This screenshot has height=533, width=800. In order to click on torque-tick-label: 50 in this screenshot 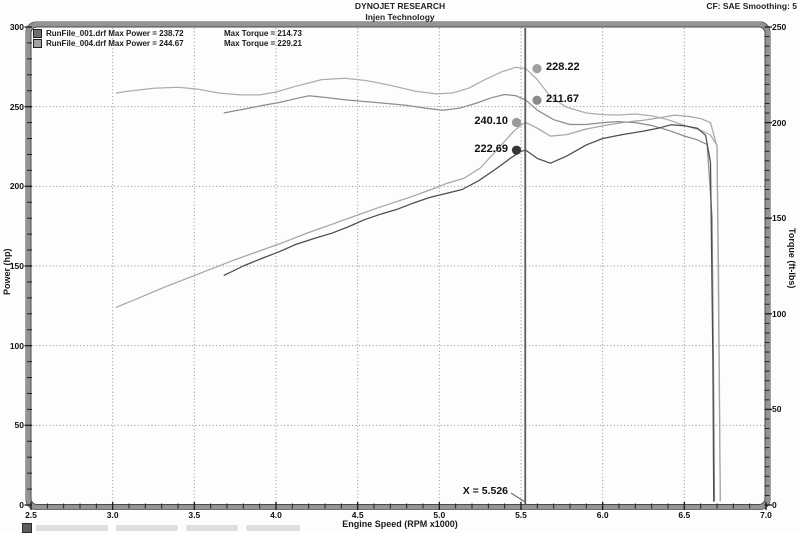, I will do `click(777, 409)`.